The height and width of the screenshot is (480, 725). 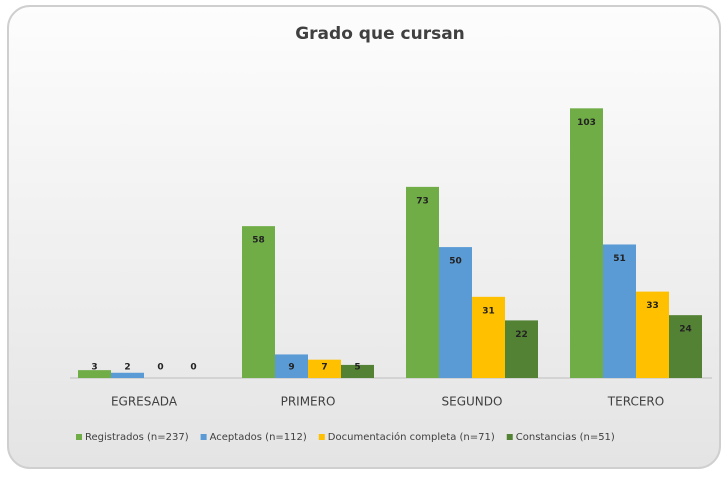 I want to click on x-tick-label: TERCERO, so click(x=635, y=402).